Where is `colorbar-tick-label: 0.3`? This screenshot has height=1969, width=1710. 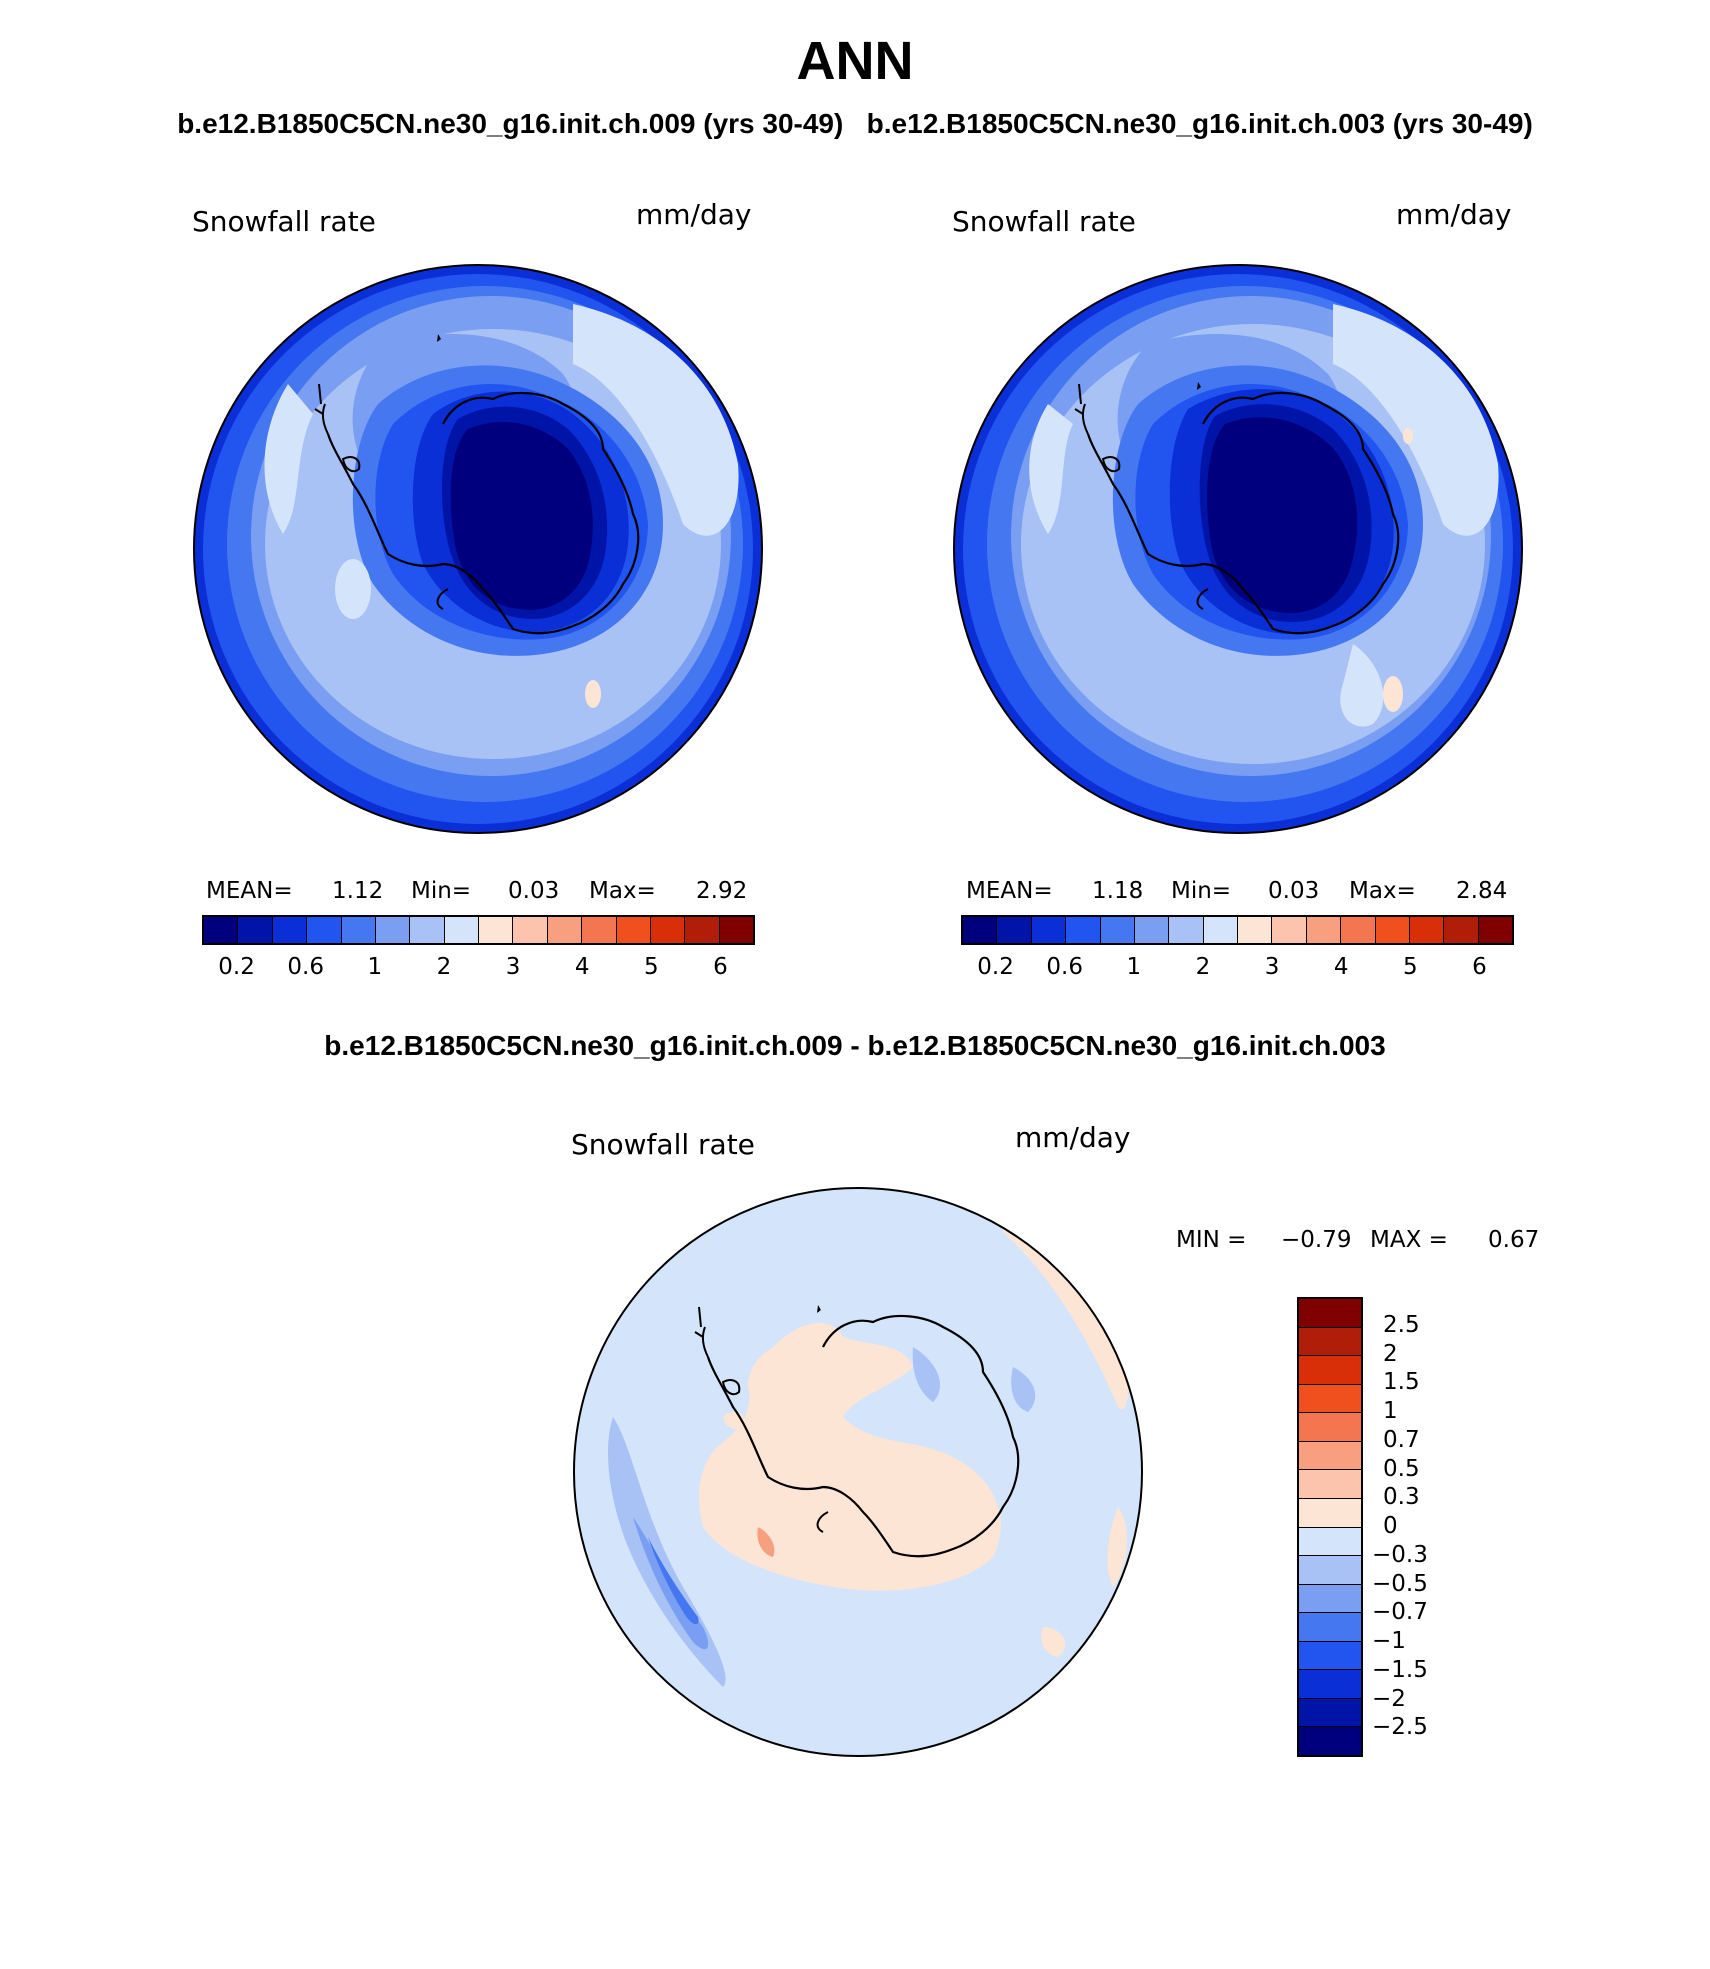 colorbar-tick-label: 0.3 is located at coordinates (1401, 1497).